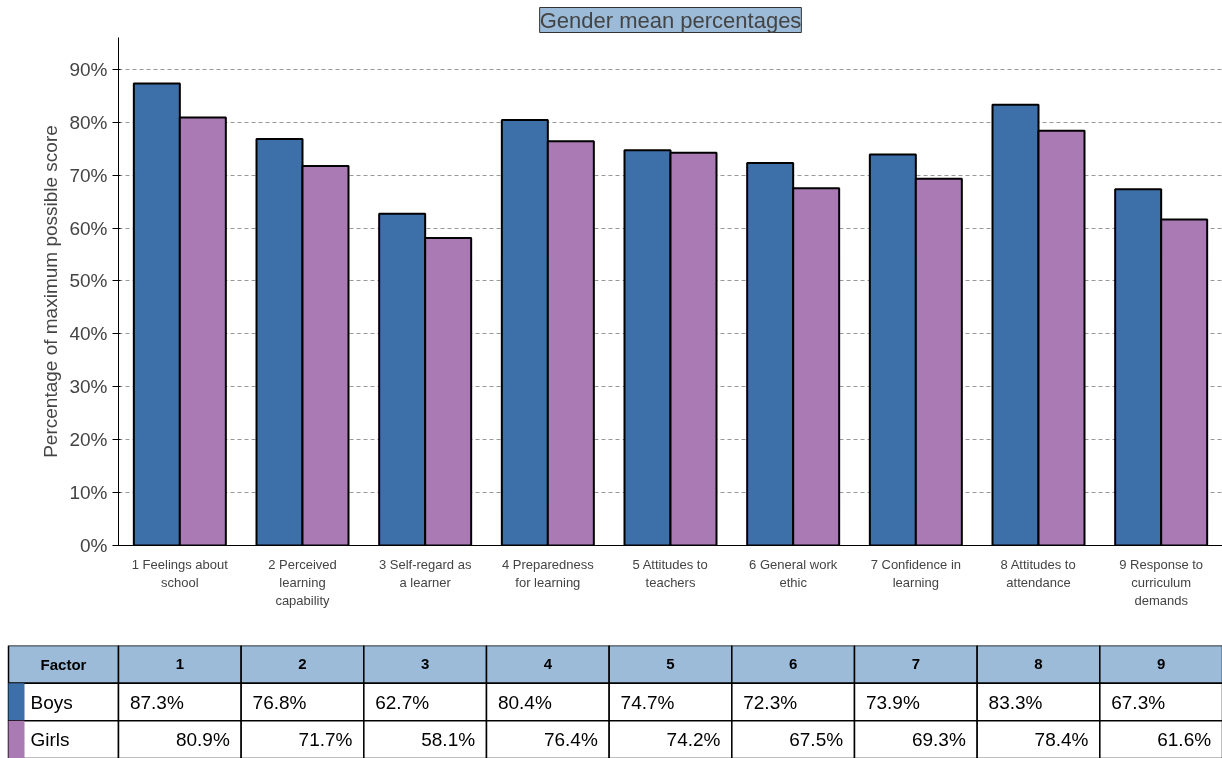 The height and width of the screenshot is (758, 1222). Describe the element at coordinates (1015, 702) in the screenshot. I see `data-label: 83.3%` at that location.